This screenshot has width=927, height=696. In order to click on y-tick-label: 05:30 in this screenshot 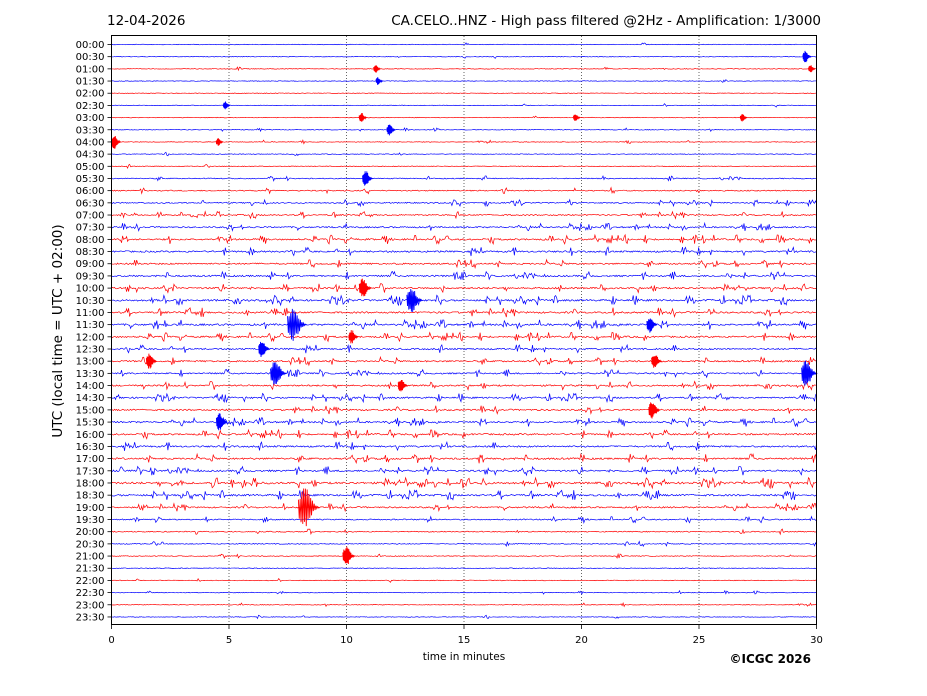, I will do `click(90, 179)`.